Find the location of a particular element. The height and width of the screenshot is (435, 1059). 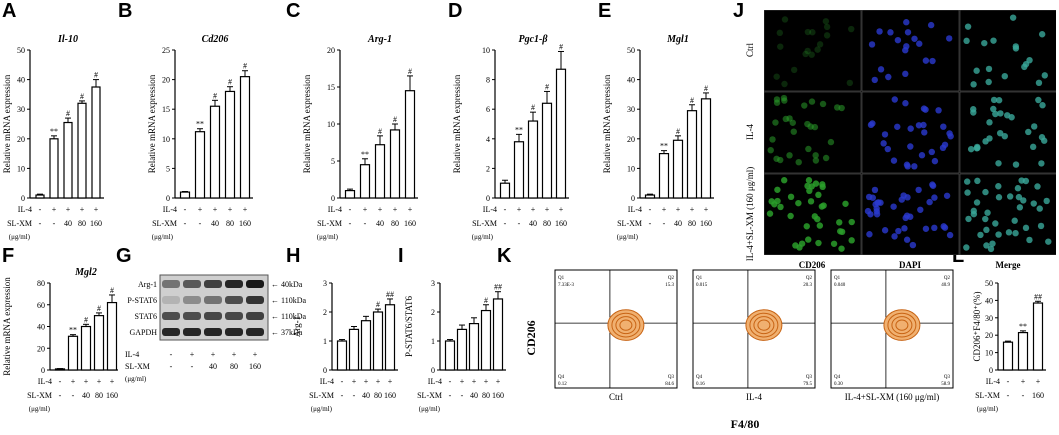

slxm-label: SL-XM is located at coordinates (629, 223).